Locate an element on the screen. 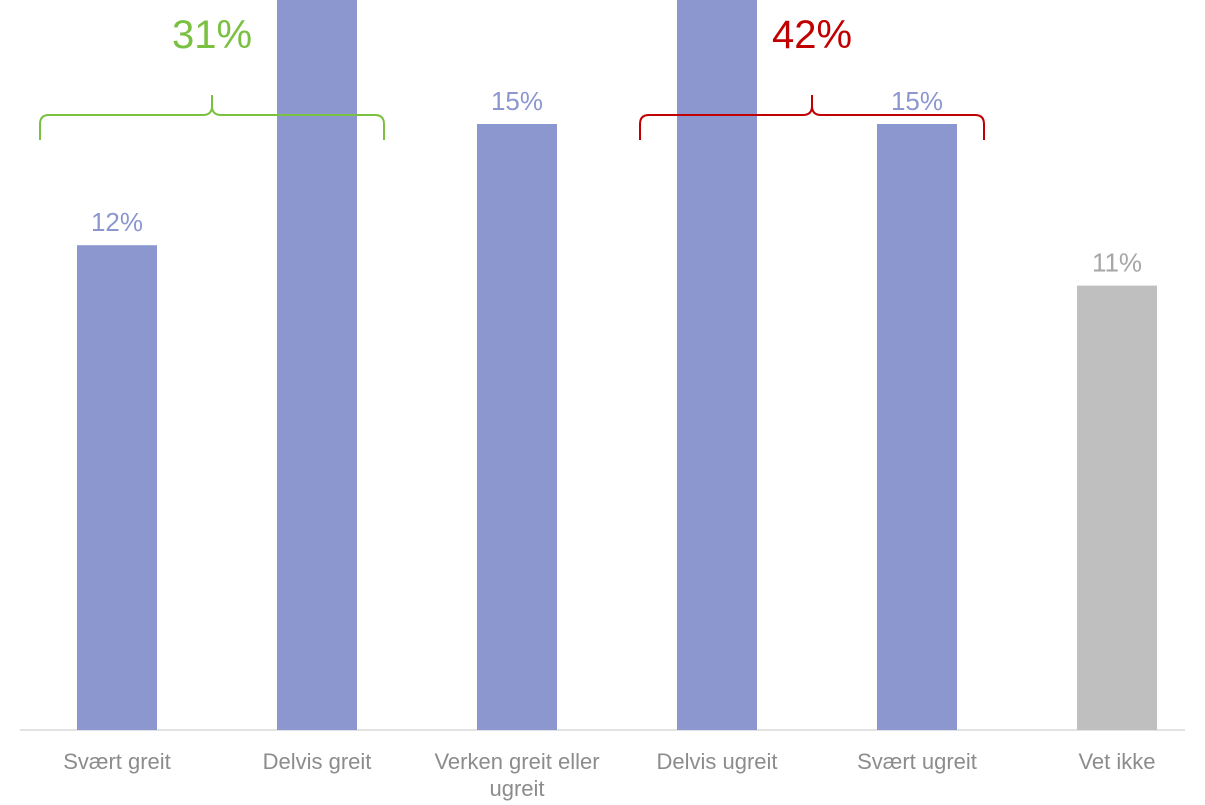 This screenshot has height=805, width=1205. group-total-label-0: 31% is located at coordinates (212, 35).